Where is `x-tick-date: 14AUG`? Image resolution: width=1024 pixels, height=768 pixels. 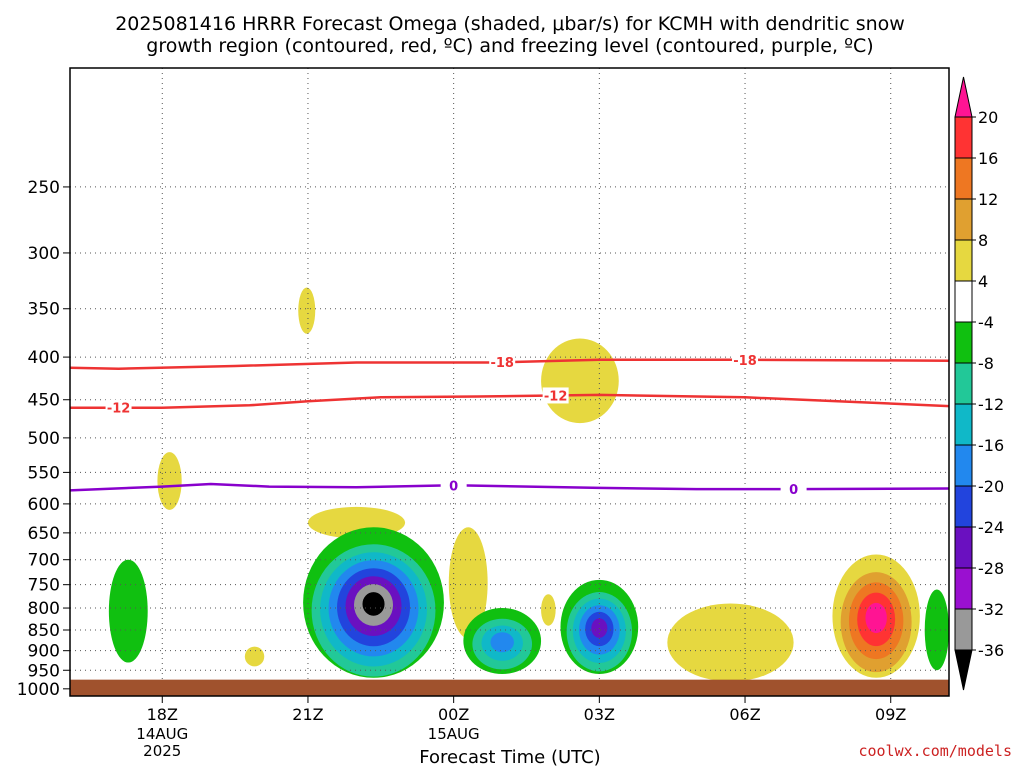
x-tick-date: 14AUG is located at coordinates (162, 734).